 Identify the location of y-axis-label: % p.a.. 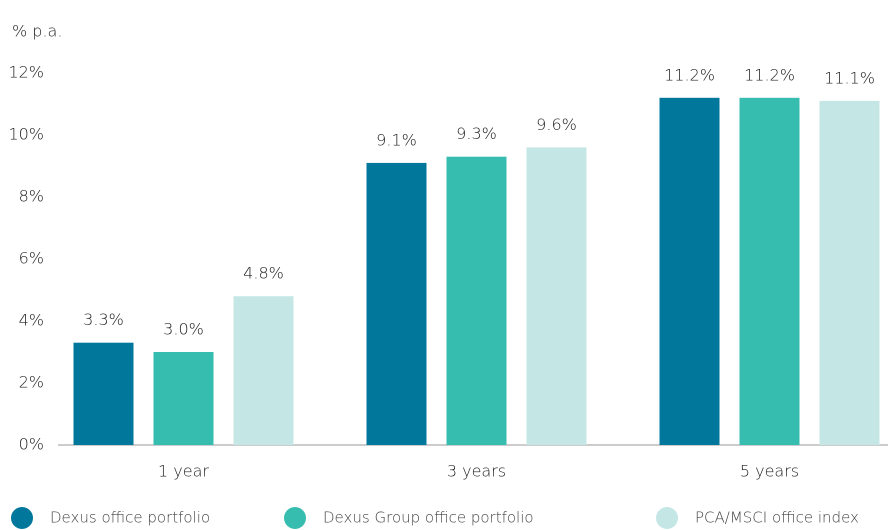
(37, 31).